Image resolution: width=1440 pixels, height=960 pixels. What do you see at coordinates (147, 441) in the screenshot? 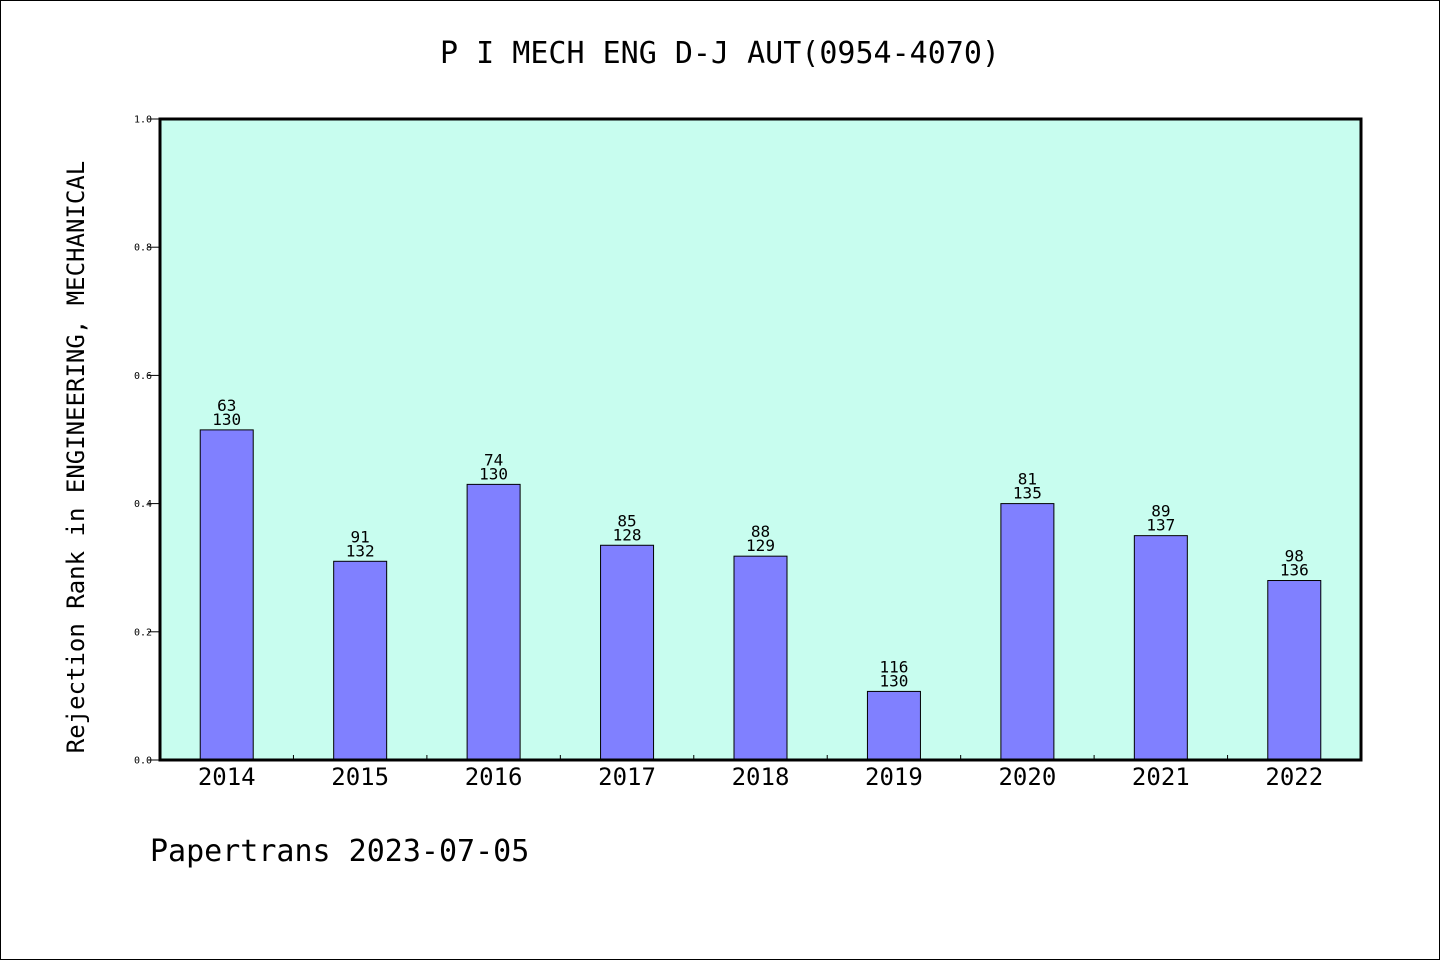
I see `y-axis-ticks: 0.0 0.2 0.4 0.6 0.8 1.0` at bounding box center [147, 441].